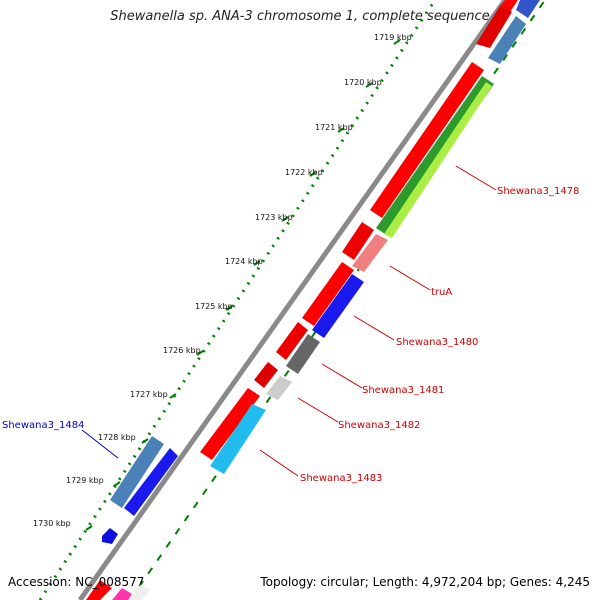 The width and height of the screenshot is (600, 600). Describe the element at coordinates (139, 592) in the screenshot. I see `block-bottom-white` at that location.